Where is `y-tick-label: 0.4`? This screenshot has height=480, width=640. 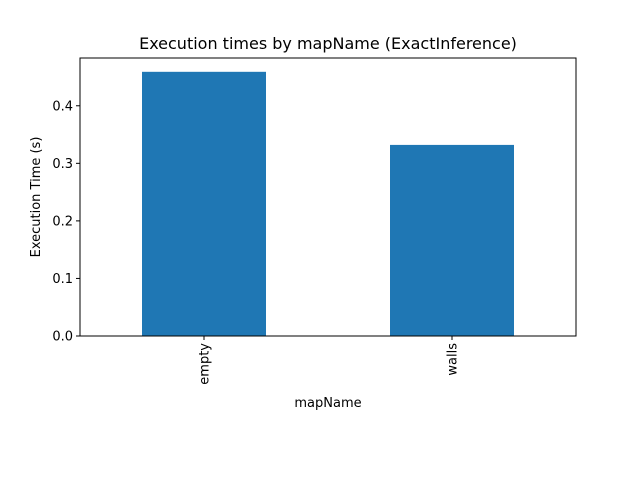 y-tick-label: 0.4 is located at coordinates (62, 106).